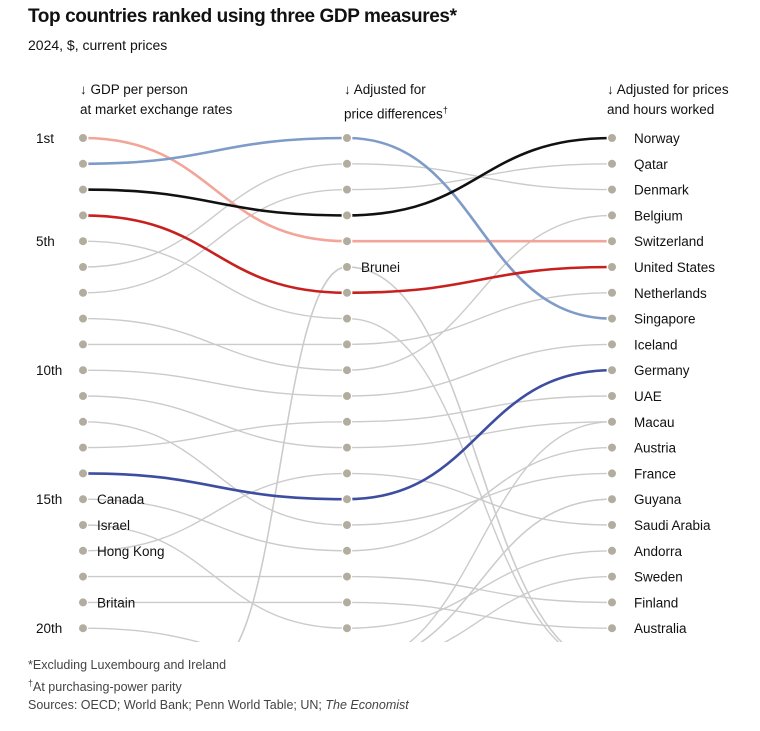 The width and height of the screenshot is (760, 731). What do you see at coordinates (658, 577) in the screenshot?
I see `country-label-right: Sweden` at bounding box center [658, 577].